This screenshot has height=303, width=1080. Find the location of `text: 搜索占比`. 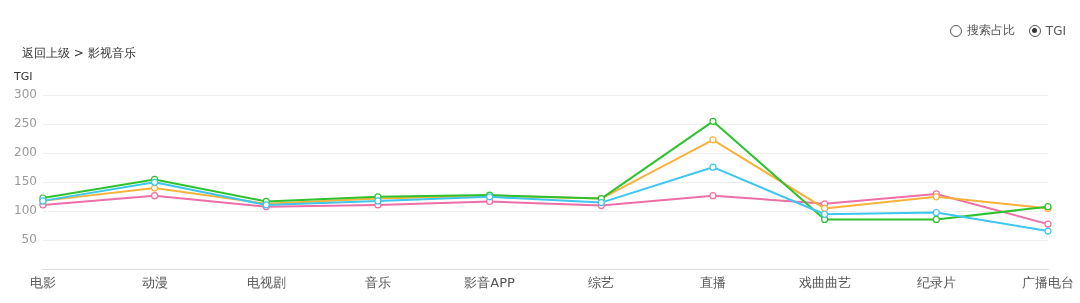

text: 搜索占比 is located at coordinates (990, 30).